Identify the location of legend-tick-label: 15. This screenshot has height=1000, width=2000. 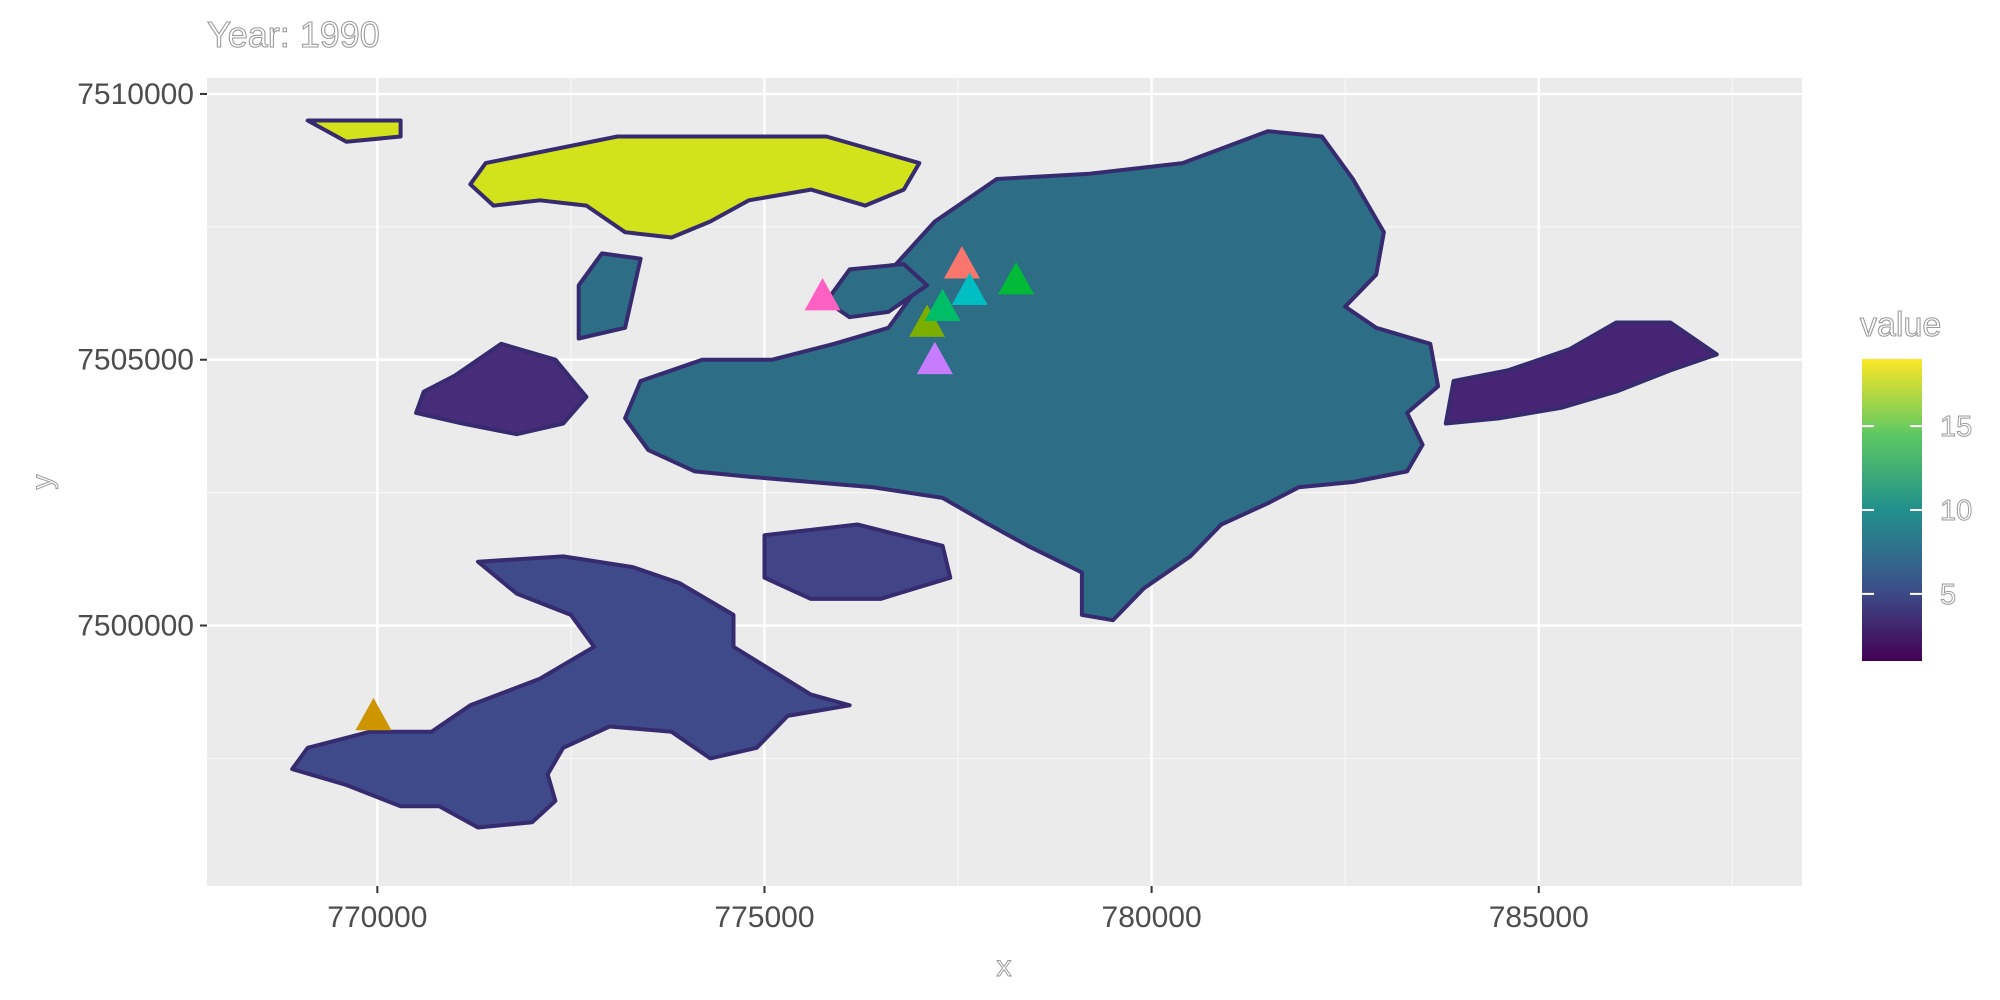
(1956, 427).